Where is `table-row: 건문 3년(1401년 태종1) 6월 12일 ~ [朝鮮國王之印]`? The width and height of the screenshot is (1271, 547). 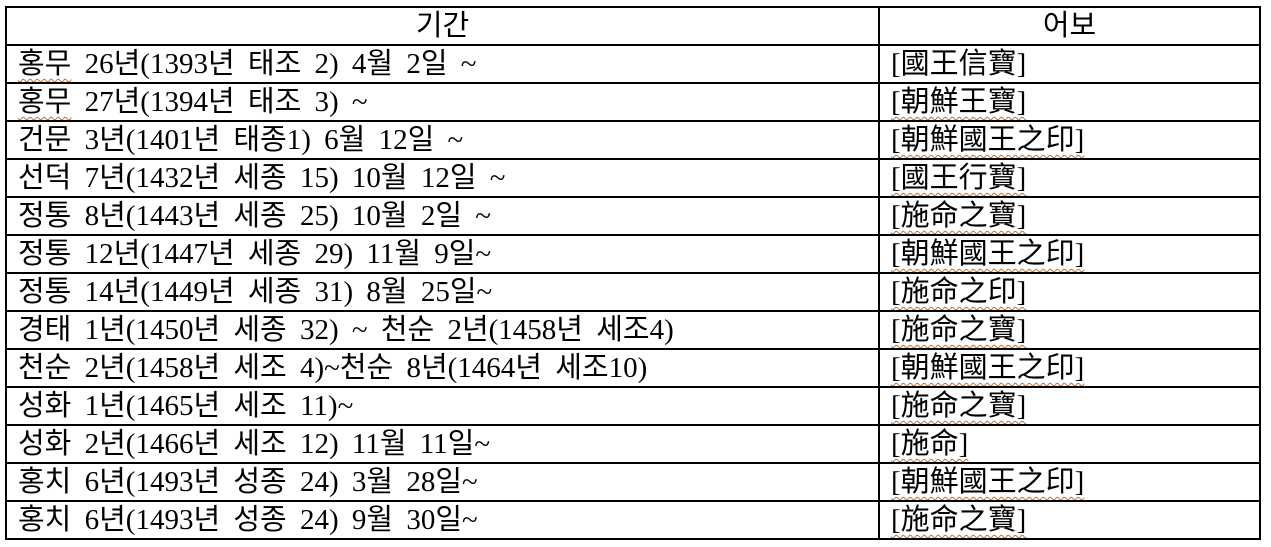
table-row: 건문 3년(1401년 태종1) 6월 12일 ~ [朝鮮國王之印] is located at coordinates (633, 140).